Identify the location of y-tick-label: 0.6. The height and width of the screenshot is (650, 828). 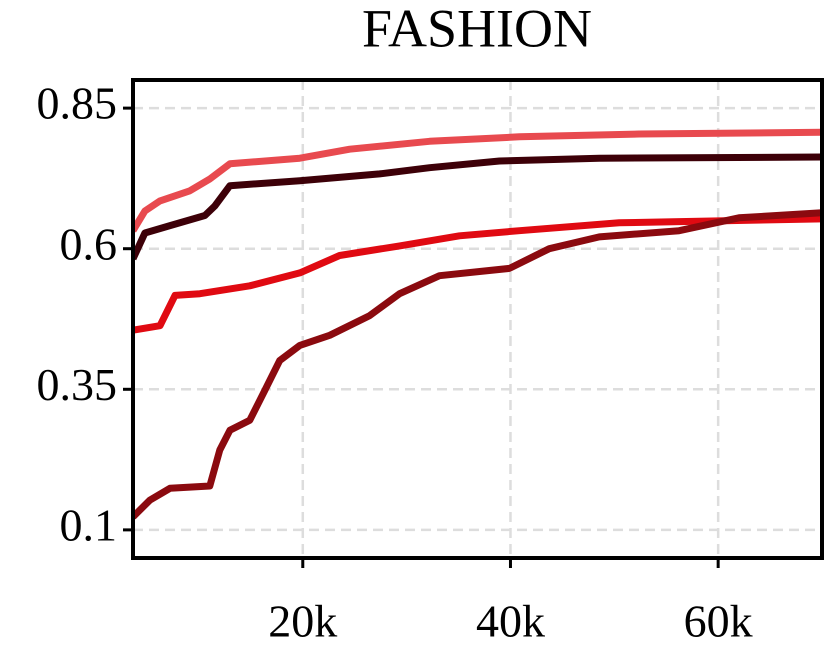
(89, 243).